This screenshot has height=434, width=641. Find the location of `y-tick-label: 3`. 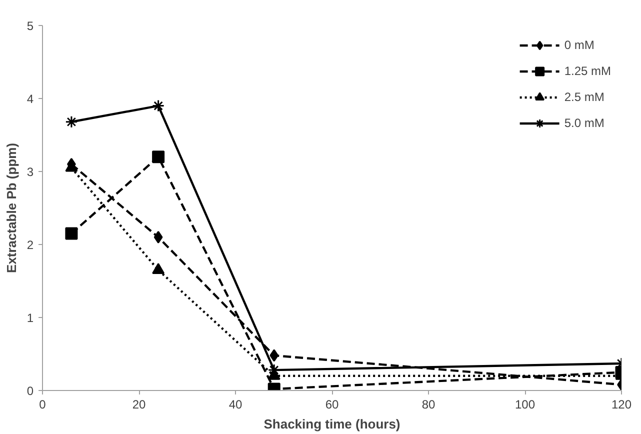

y-tick-label: 3 is located at coordinates (30, 172).